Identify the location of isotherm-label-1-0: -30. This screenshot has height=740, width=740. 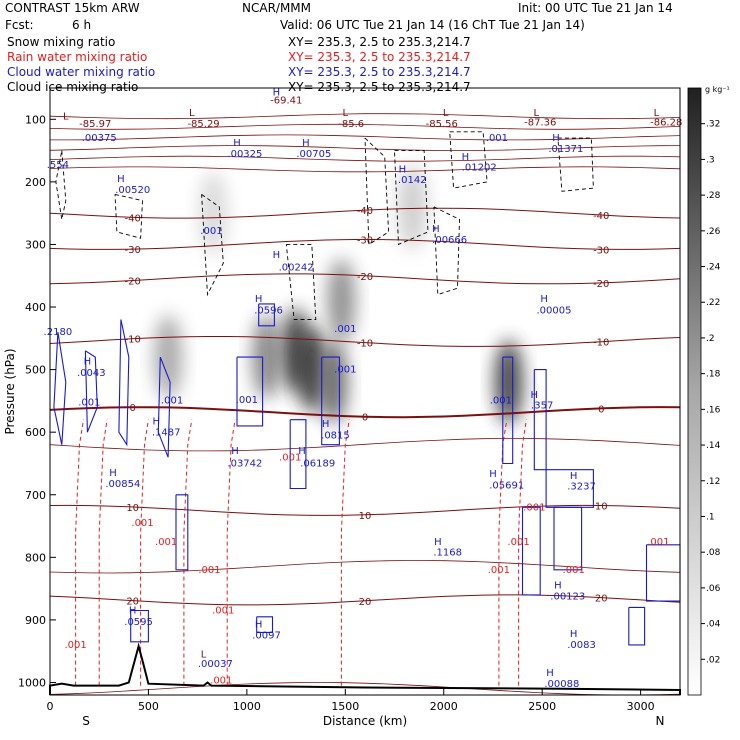
(133, 250).